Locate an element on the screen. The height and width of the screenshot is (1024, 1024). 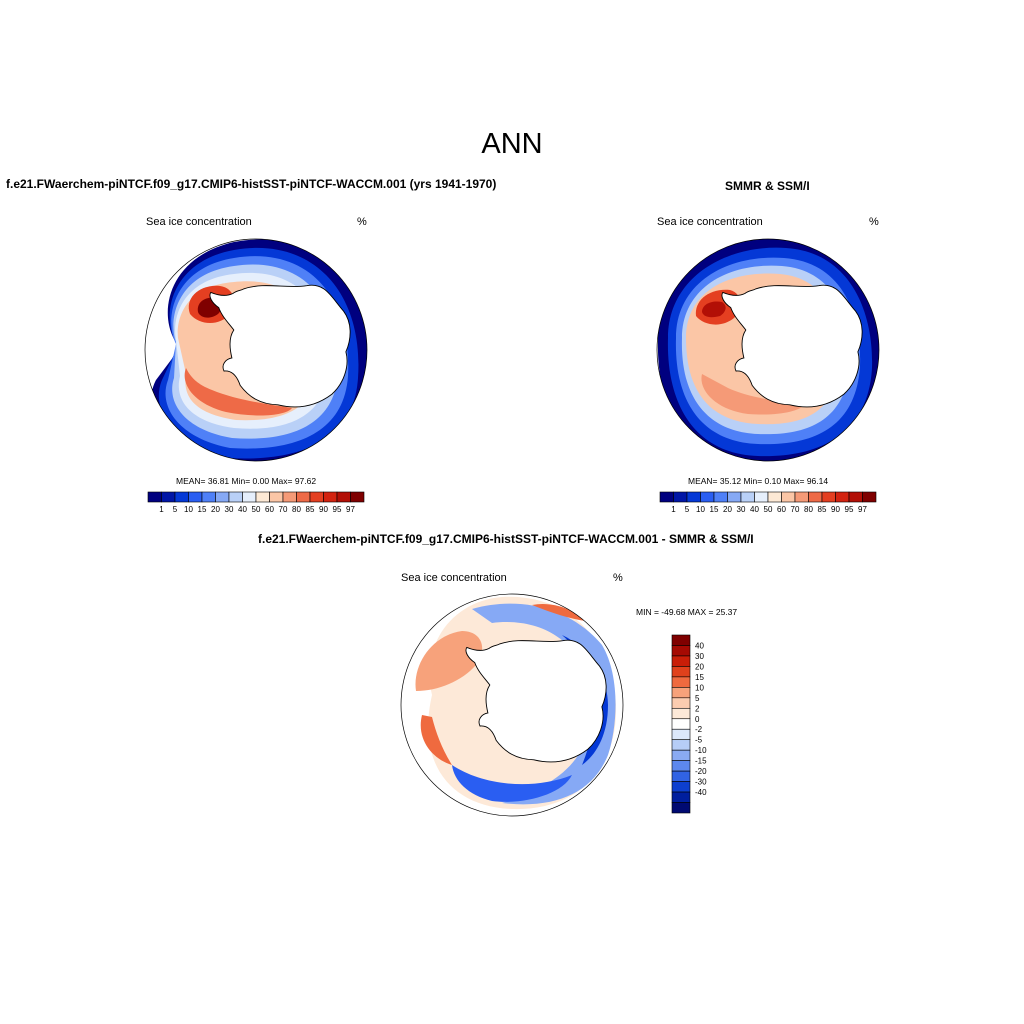
colorbar-tick-label: 2 is located at coordinates (697, 708).